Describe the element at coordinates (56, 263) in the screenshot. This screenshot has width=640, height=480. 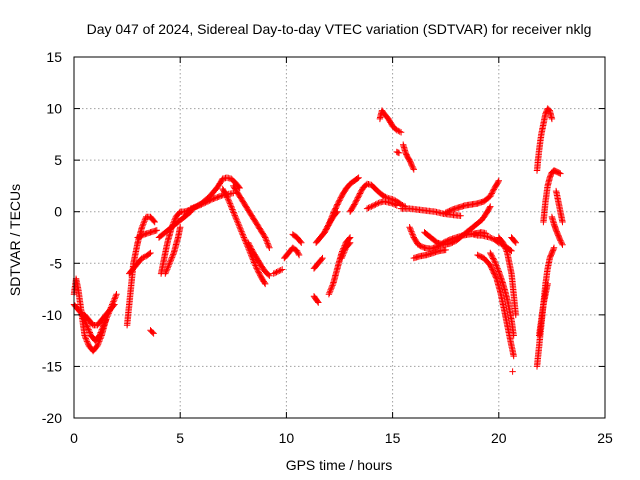
I see `y-tick-label: -5` at that location.